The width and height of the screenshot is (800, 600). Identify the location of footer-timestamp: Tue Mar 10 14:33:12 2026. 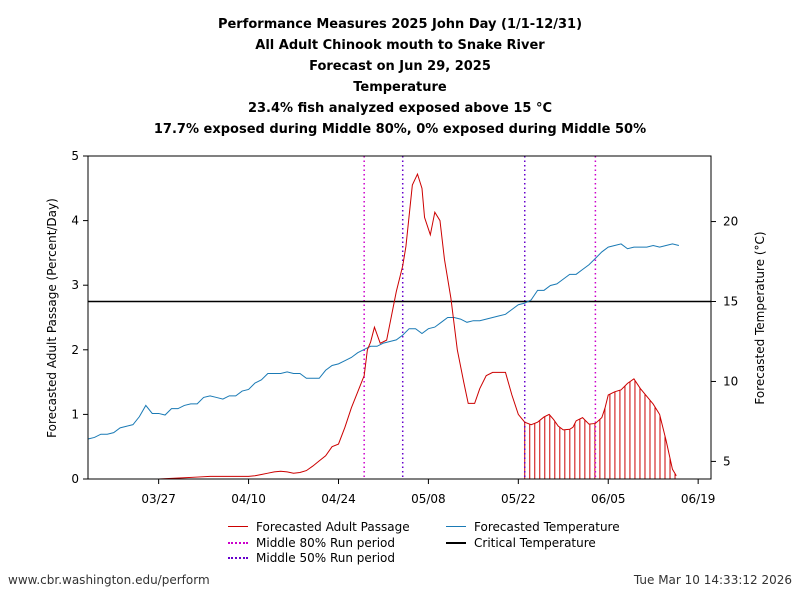
(712, 580).